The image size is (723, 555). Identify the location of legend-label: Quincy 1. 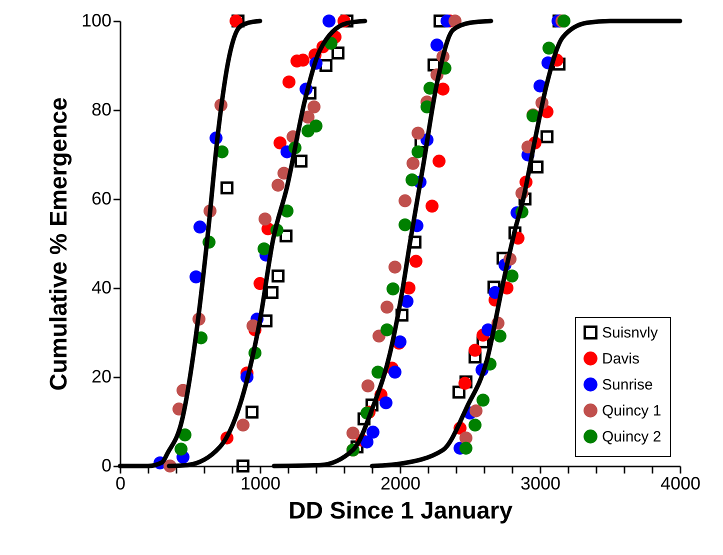
(632, 411).